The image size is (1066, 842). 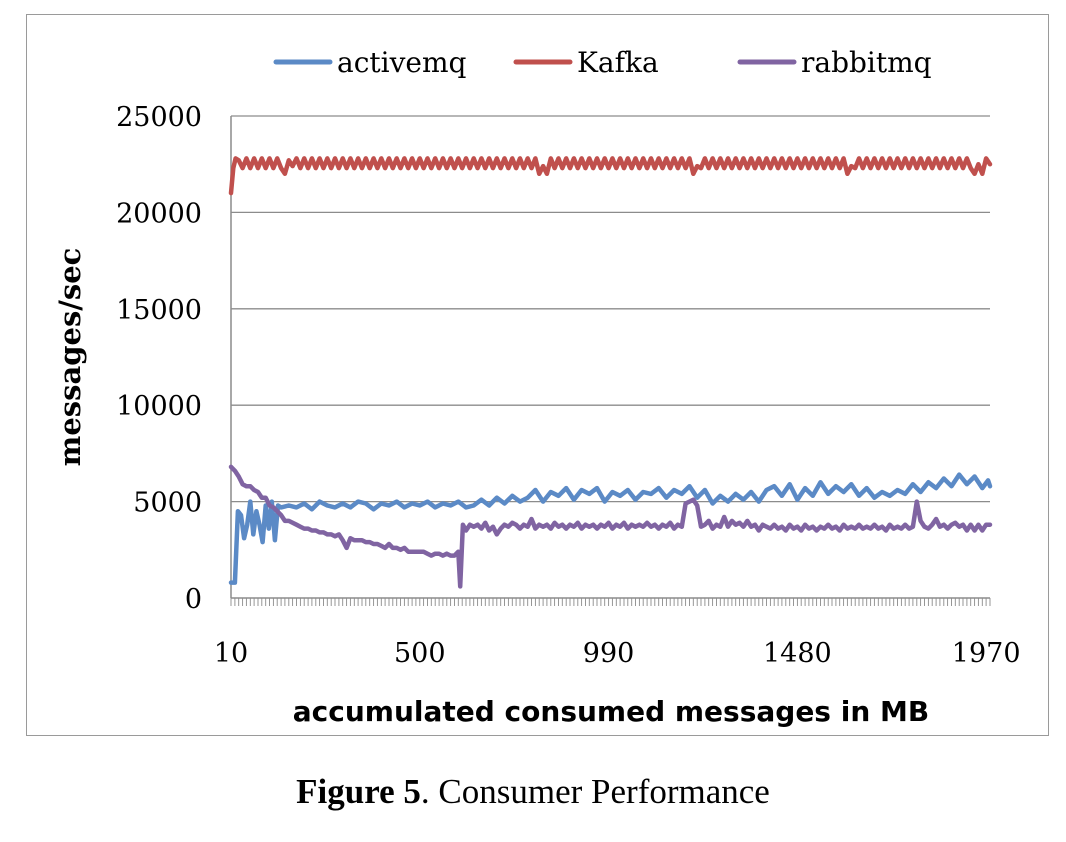 What do you see at coordinates (618, 62) in the screenshot?
I see `legend-label-kafka: Kafka` at bounding box center [618, 62].